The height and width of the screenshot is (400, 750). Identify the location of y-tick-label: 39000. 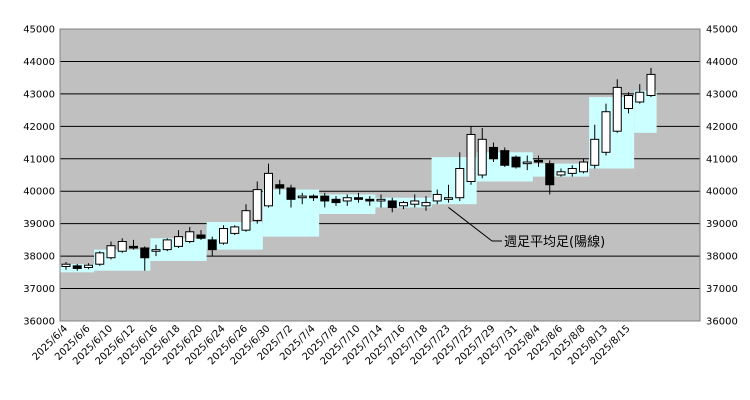
(39, 224).